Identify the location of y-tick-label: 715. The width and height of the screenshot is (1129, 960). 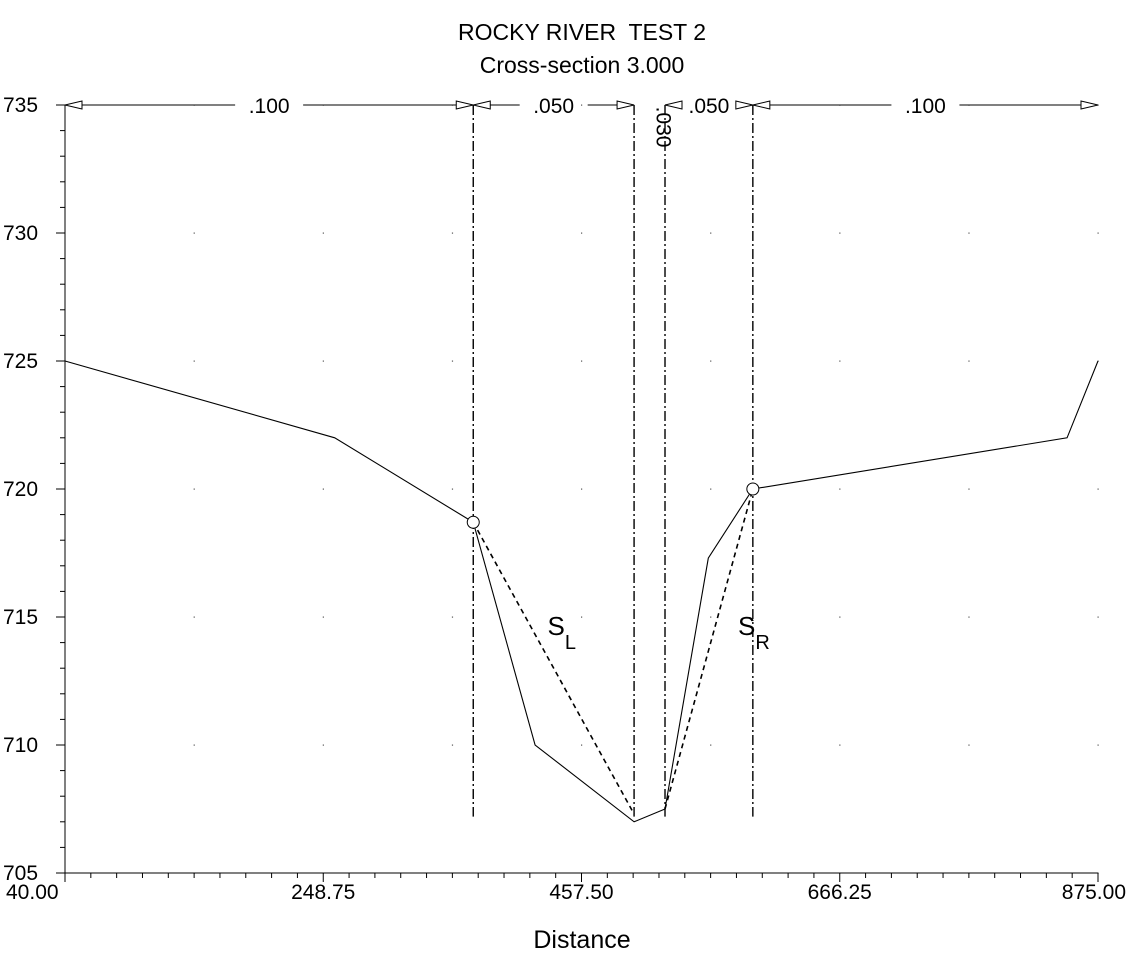
(20, 617).